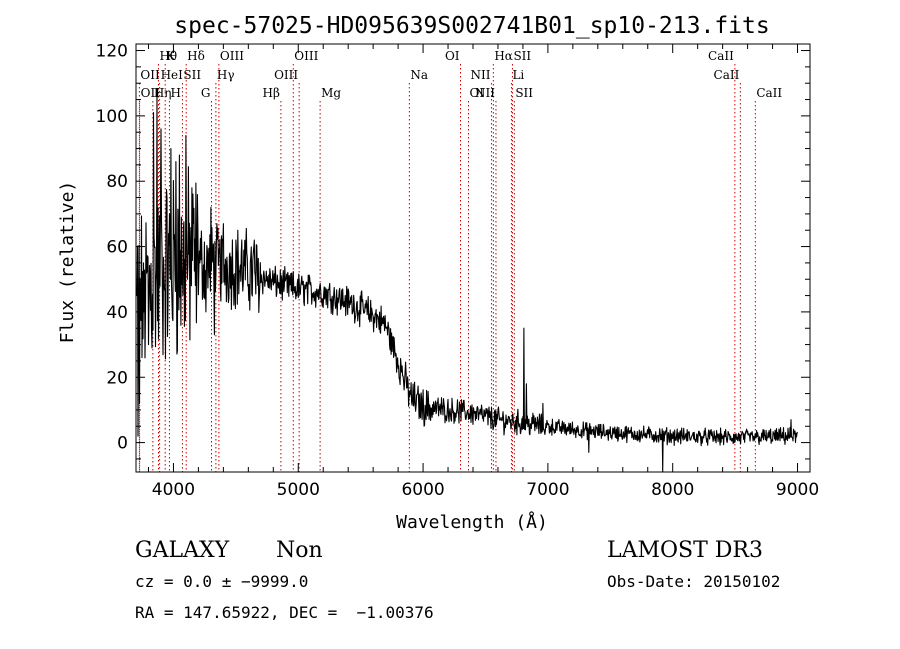 This screenshot has height=649, width=900. What do you see at coordinates (112, 117) in the screenshot?
I see `y-tick-label: 100` at bounding box center [112, 117].